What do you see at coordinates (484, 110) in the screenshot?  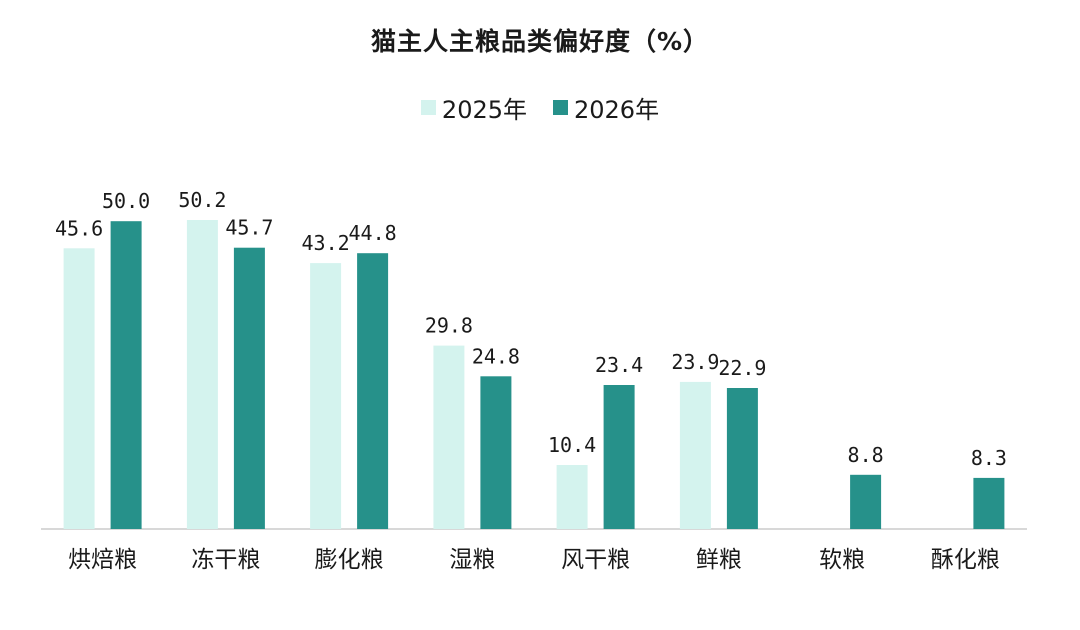 I see `legend-label-2025: 2025年` at bounding box center [484, 110].